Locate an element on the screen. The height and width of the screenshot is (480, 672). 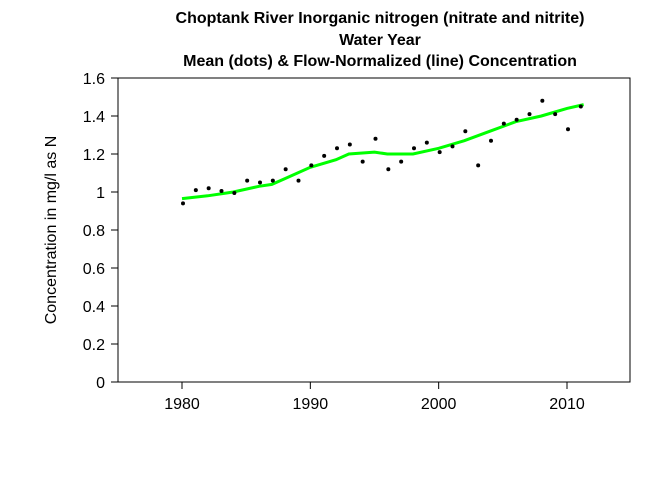
x-tick-label: 1990 is located at coordinates (311, 404).